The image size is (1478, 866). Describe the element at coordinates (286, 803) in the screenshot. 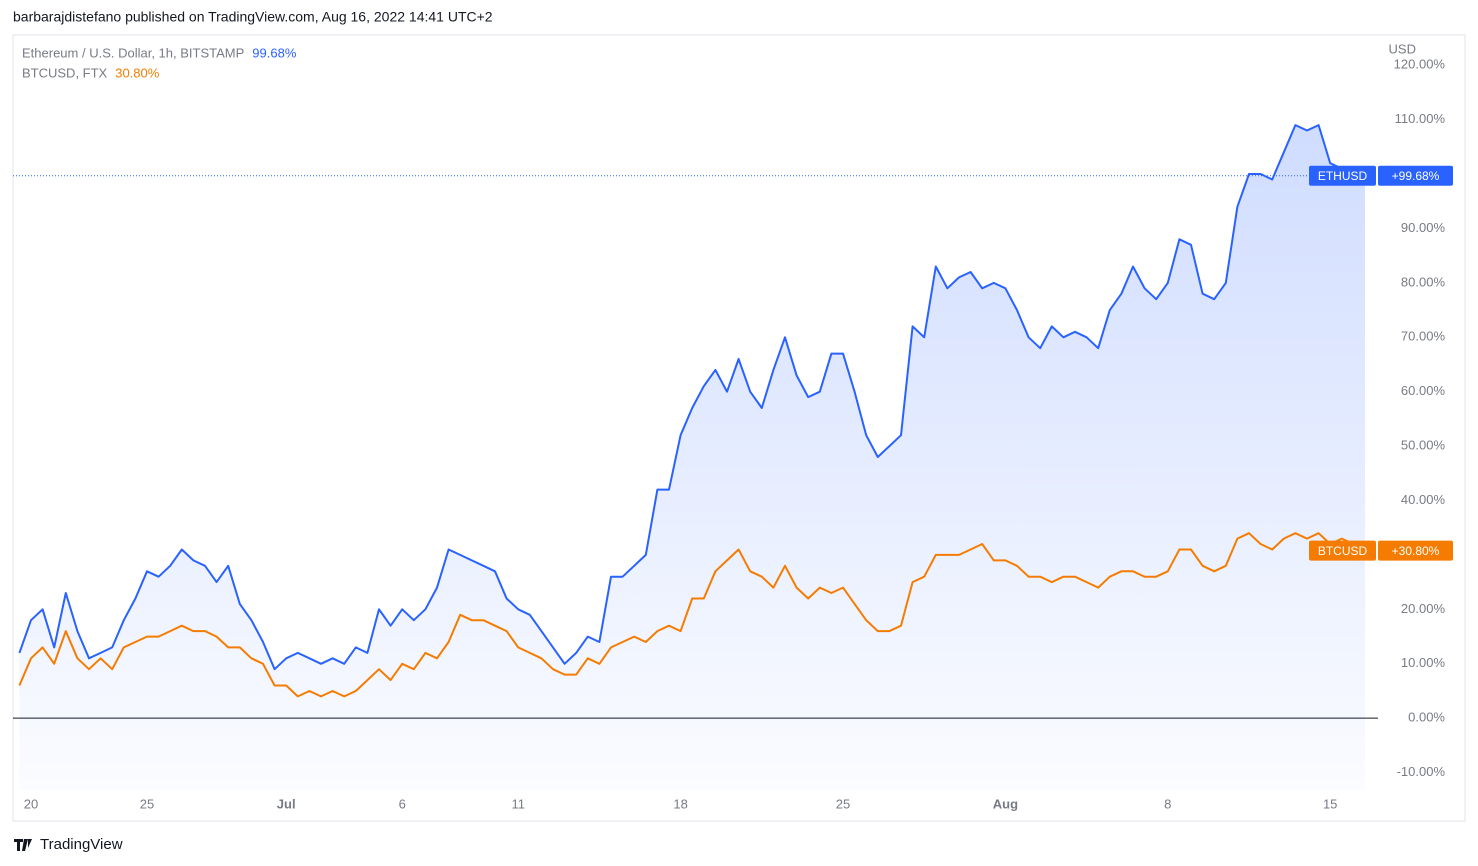

I see `x-tick-label: Jul` at that location.